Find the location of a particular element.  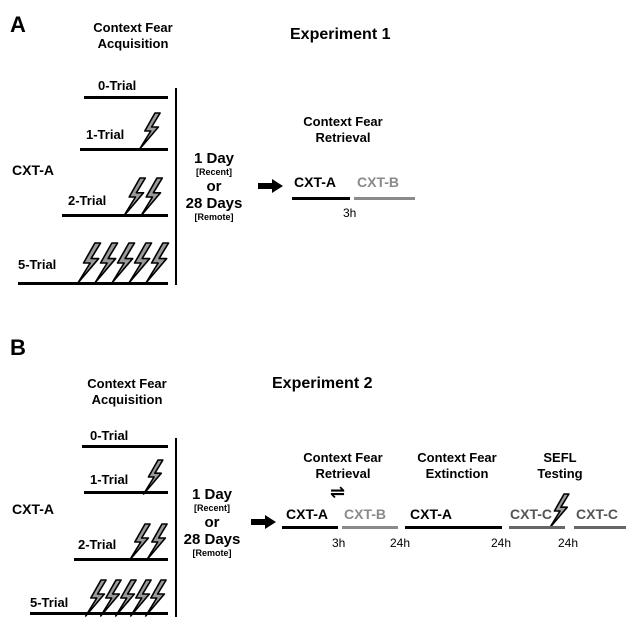

panel-b-trial-1-shocks is located at coordinates (156, 477).